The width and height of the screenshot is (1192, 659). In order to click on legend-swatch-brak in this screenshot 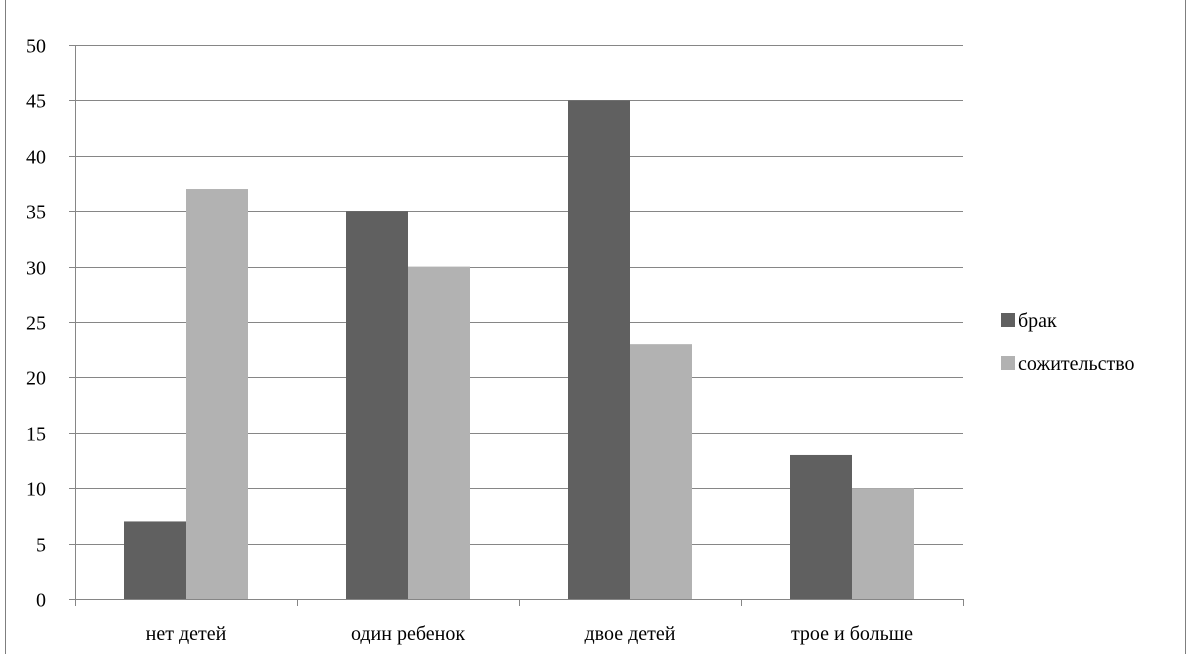, I will do `click(1008, 320)`.